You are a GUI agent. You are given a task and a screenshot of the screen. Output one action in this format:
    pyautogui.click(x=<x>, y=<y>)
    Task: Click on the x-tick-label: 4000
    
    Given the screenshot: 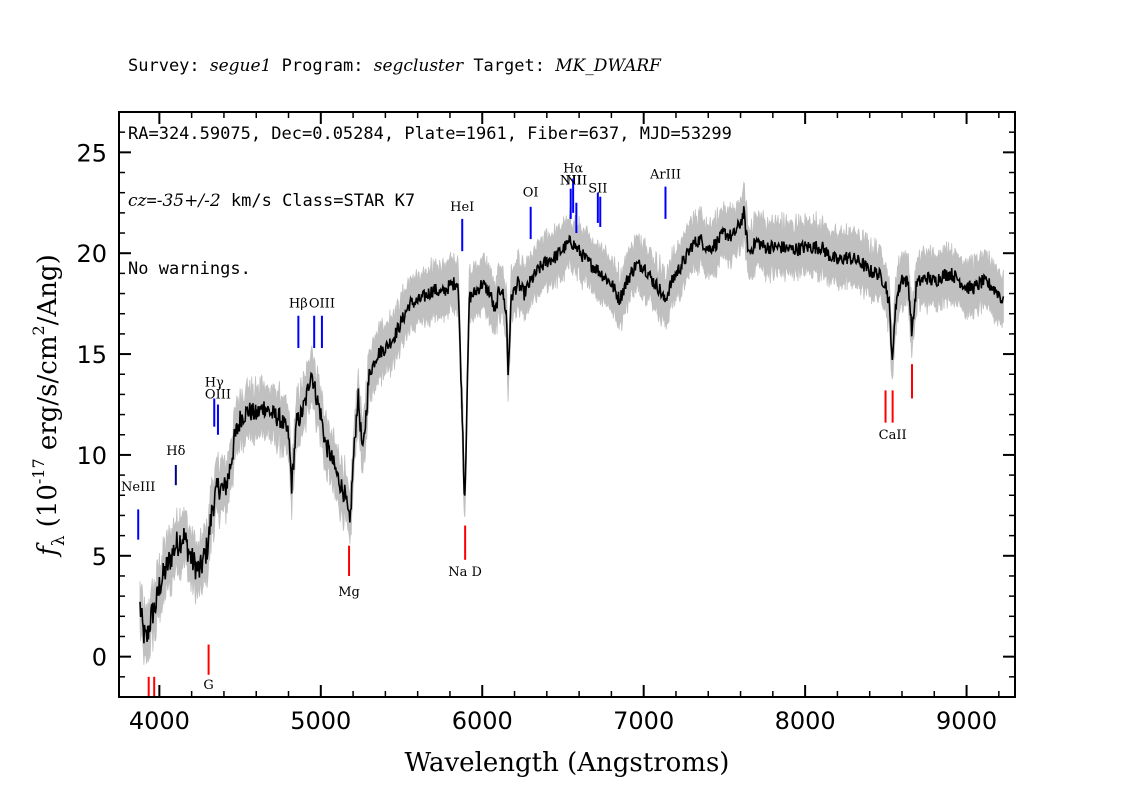 What is the action you would take?
    pyautogui.click(x=159, y=721)
    